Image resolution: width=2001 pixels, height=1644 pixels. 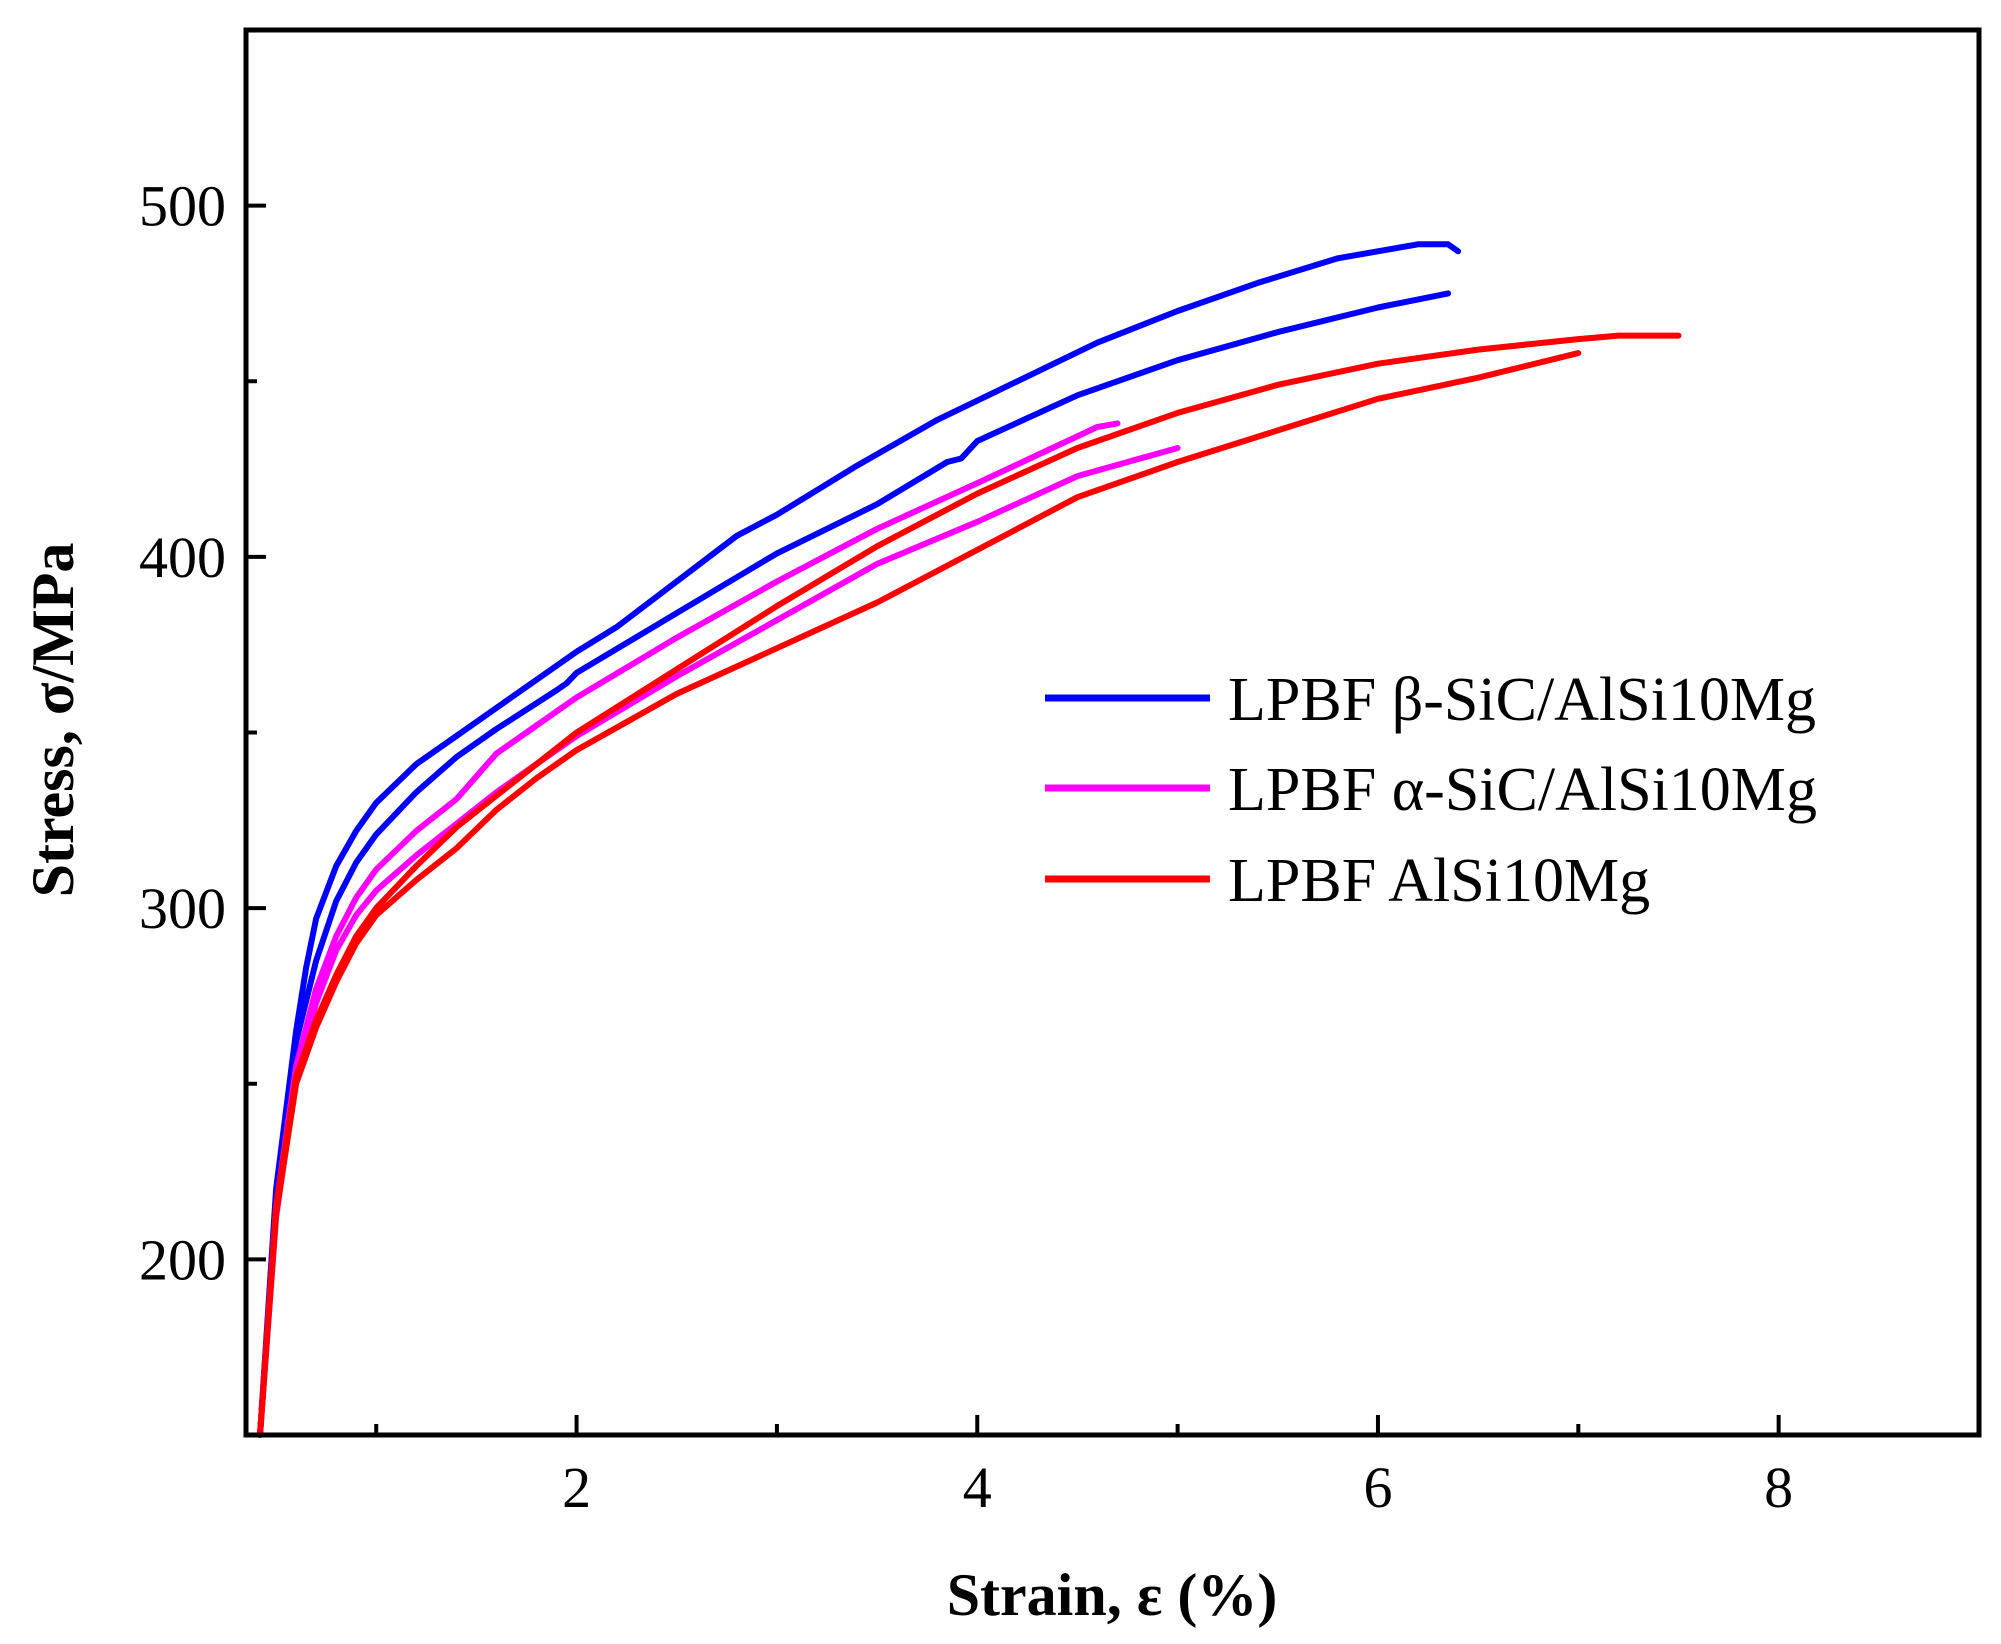 What do you see at coordinates (1112, 1595) in the screenshot?
I see `x-axis-title: Strain, ε (%)` at bounding box center [1112, 1595].